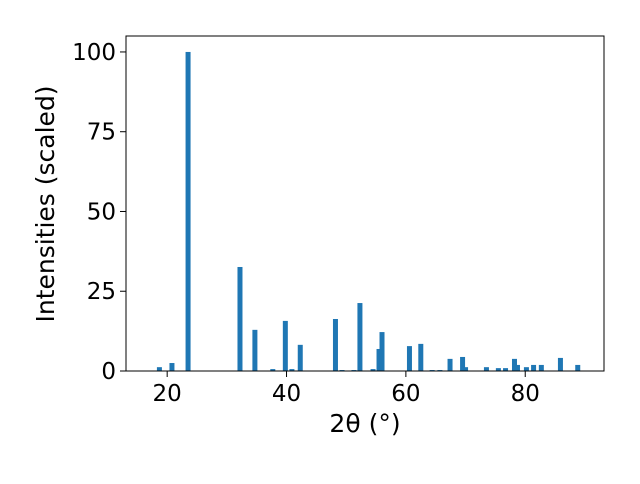  Describe the element at coordinates (101, 292) in the screenshot. I see `y-tick-label: 25` at that location.